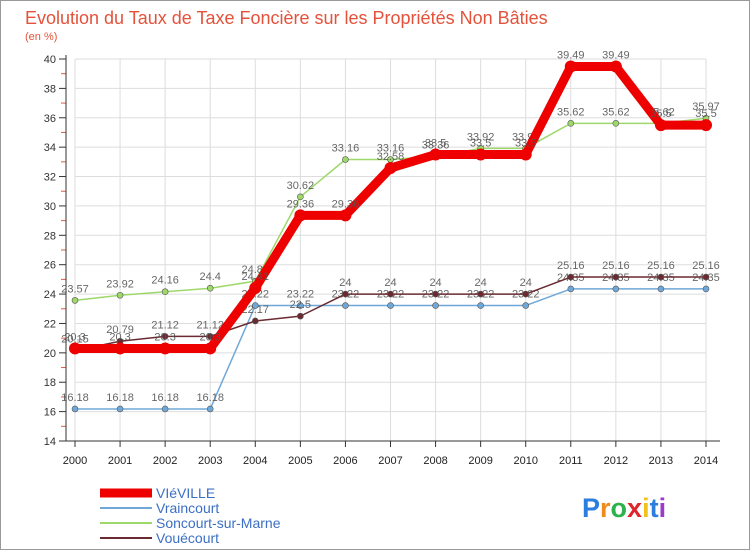 The height and width of the screenshot is (550, 750). Describe the element at coordinates (50, 60) in the screenshot. I see `y-tick-label: 40` at that location.